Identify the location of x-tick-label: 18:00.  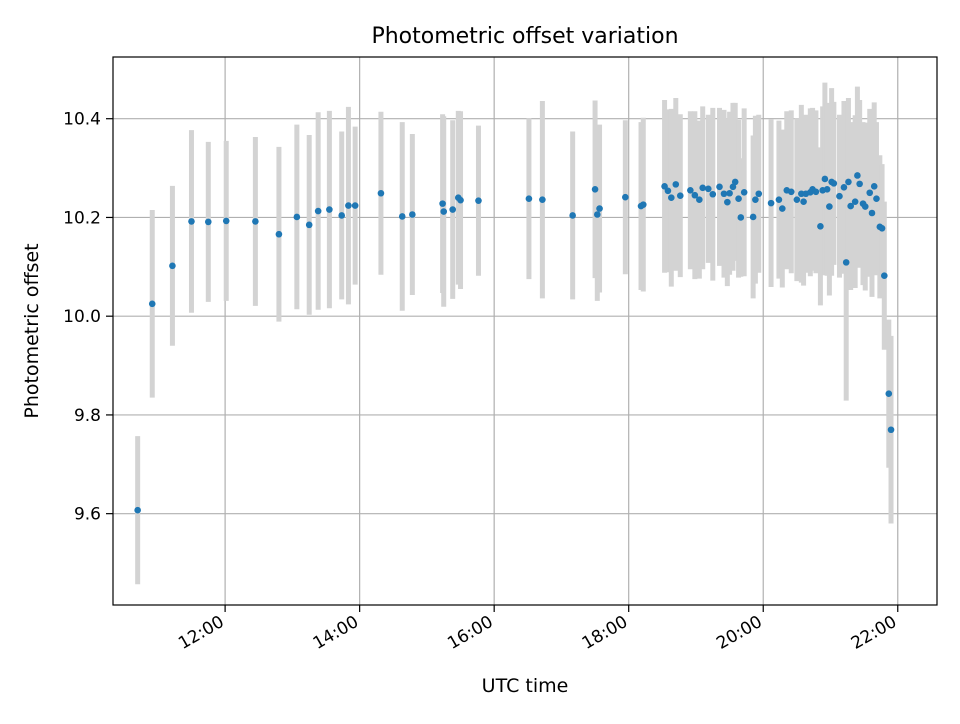
(605, 633).